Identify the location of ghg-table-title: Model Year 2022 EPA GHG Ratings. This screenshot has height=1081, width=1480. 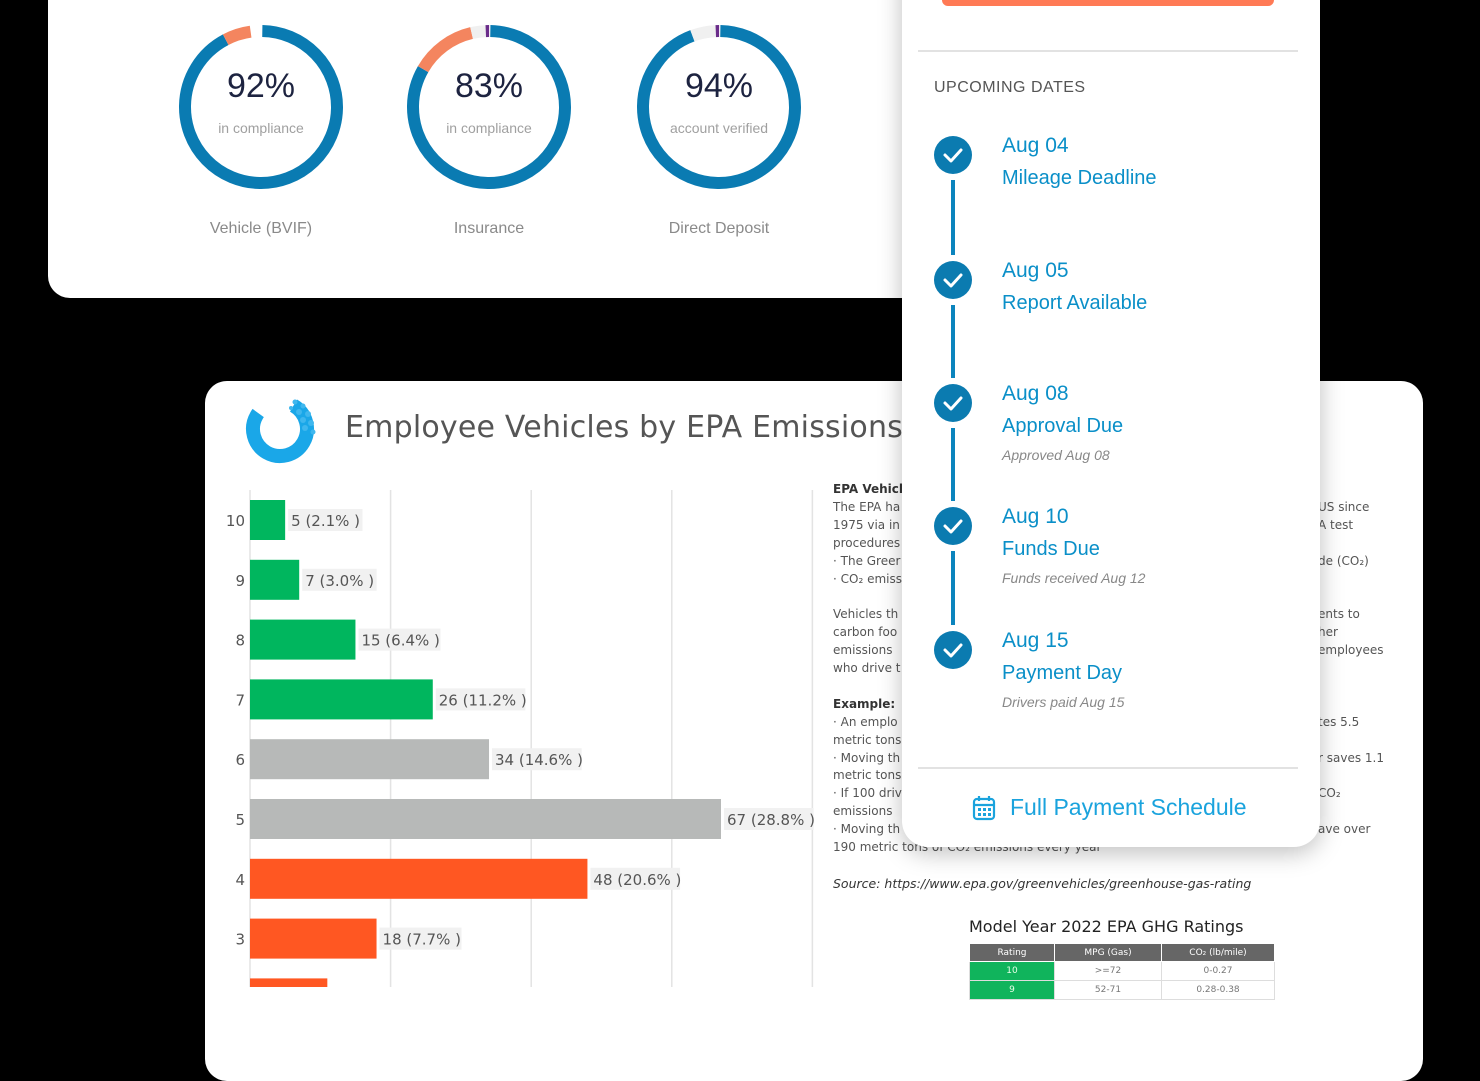
(1106, 926).